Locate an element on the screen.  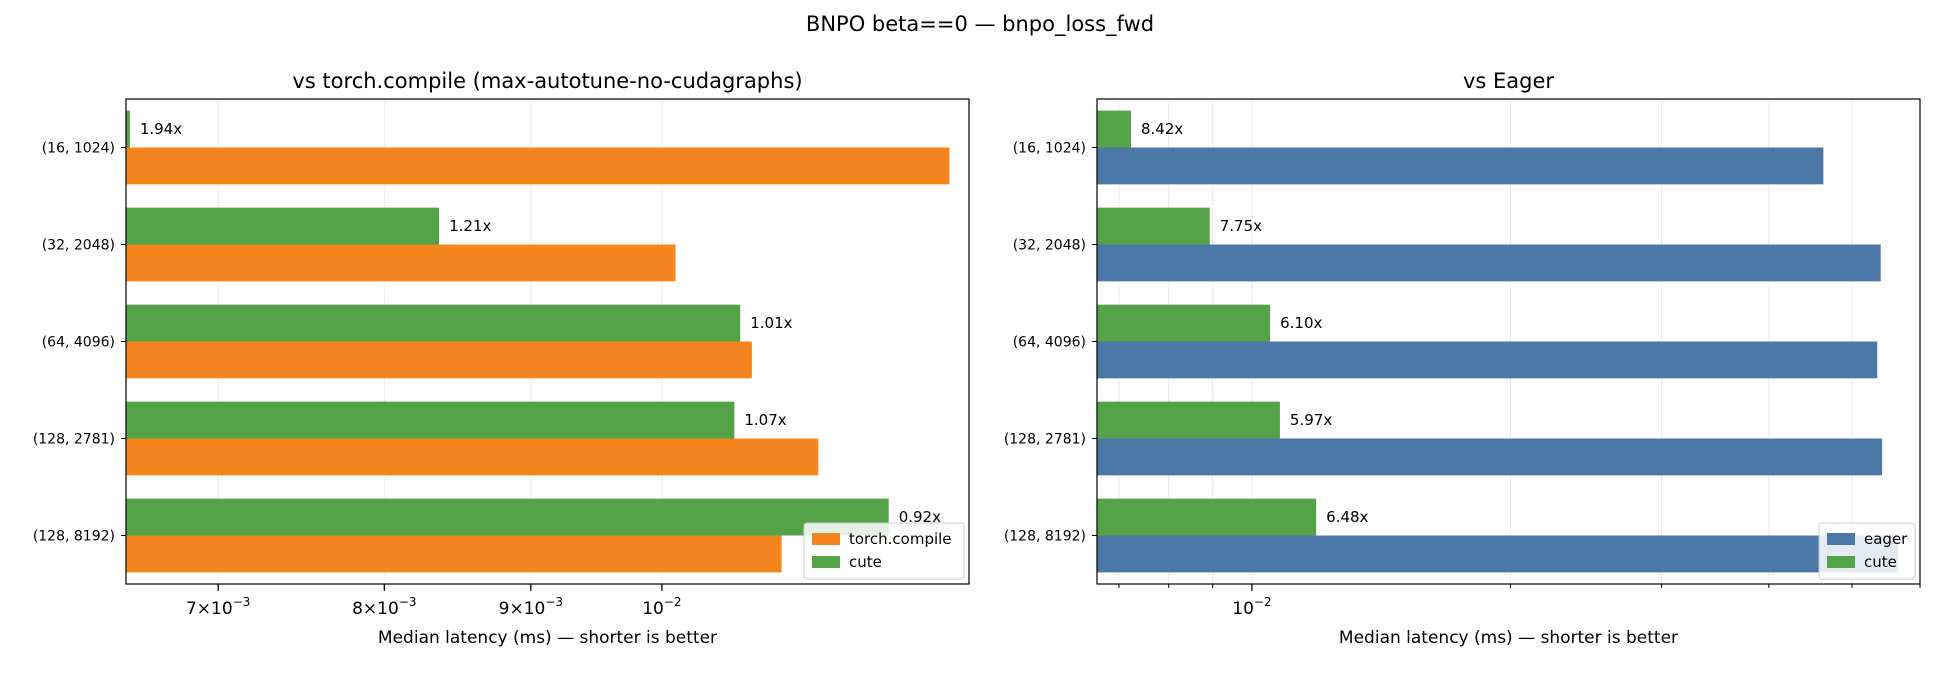
legend-box is located at coordinates (884, 551).